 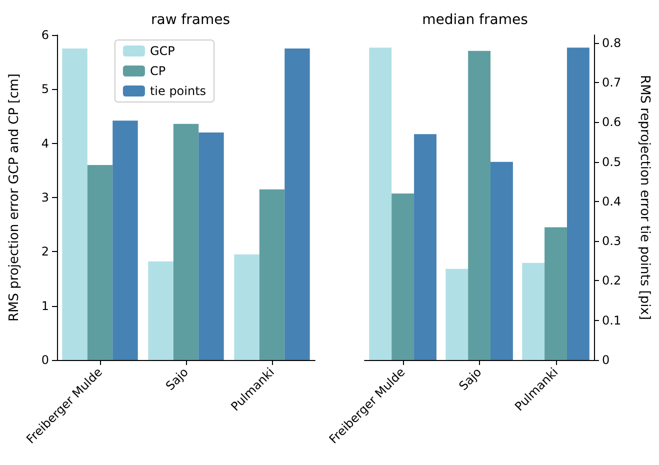 I want to click on y-tick-label: 4, so click(x=45, y=143).